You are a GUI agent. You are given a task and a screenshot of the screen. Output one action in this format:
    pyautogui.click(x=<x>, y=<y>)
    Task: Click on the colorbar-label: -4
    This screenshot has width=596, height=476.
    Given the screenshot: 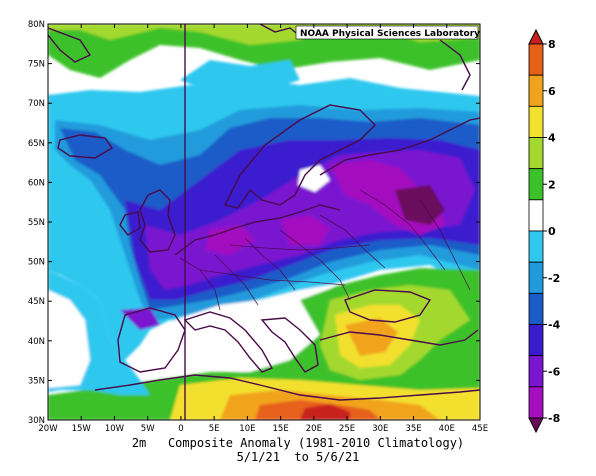 What is the action you would take?
    pyautogui.click(x=554, y=325)
    